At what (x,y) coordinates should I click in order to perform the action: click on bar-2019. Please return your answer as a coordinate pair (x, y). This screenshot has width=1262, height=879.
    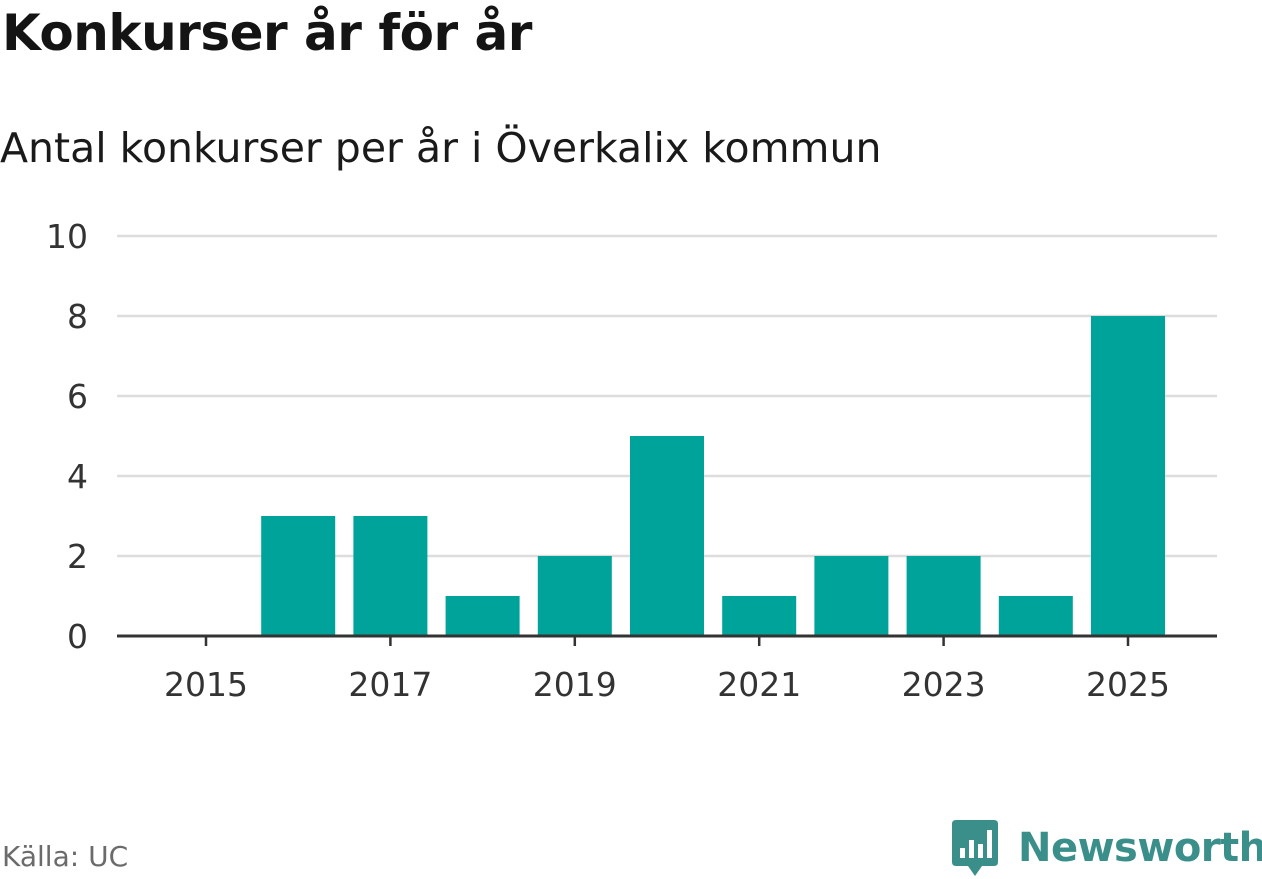
    Looking at the image, I should click on (574, 596).